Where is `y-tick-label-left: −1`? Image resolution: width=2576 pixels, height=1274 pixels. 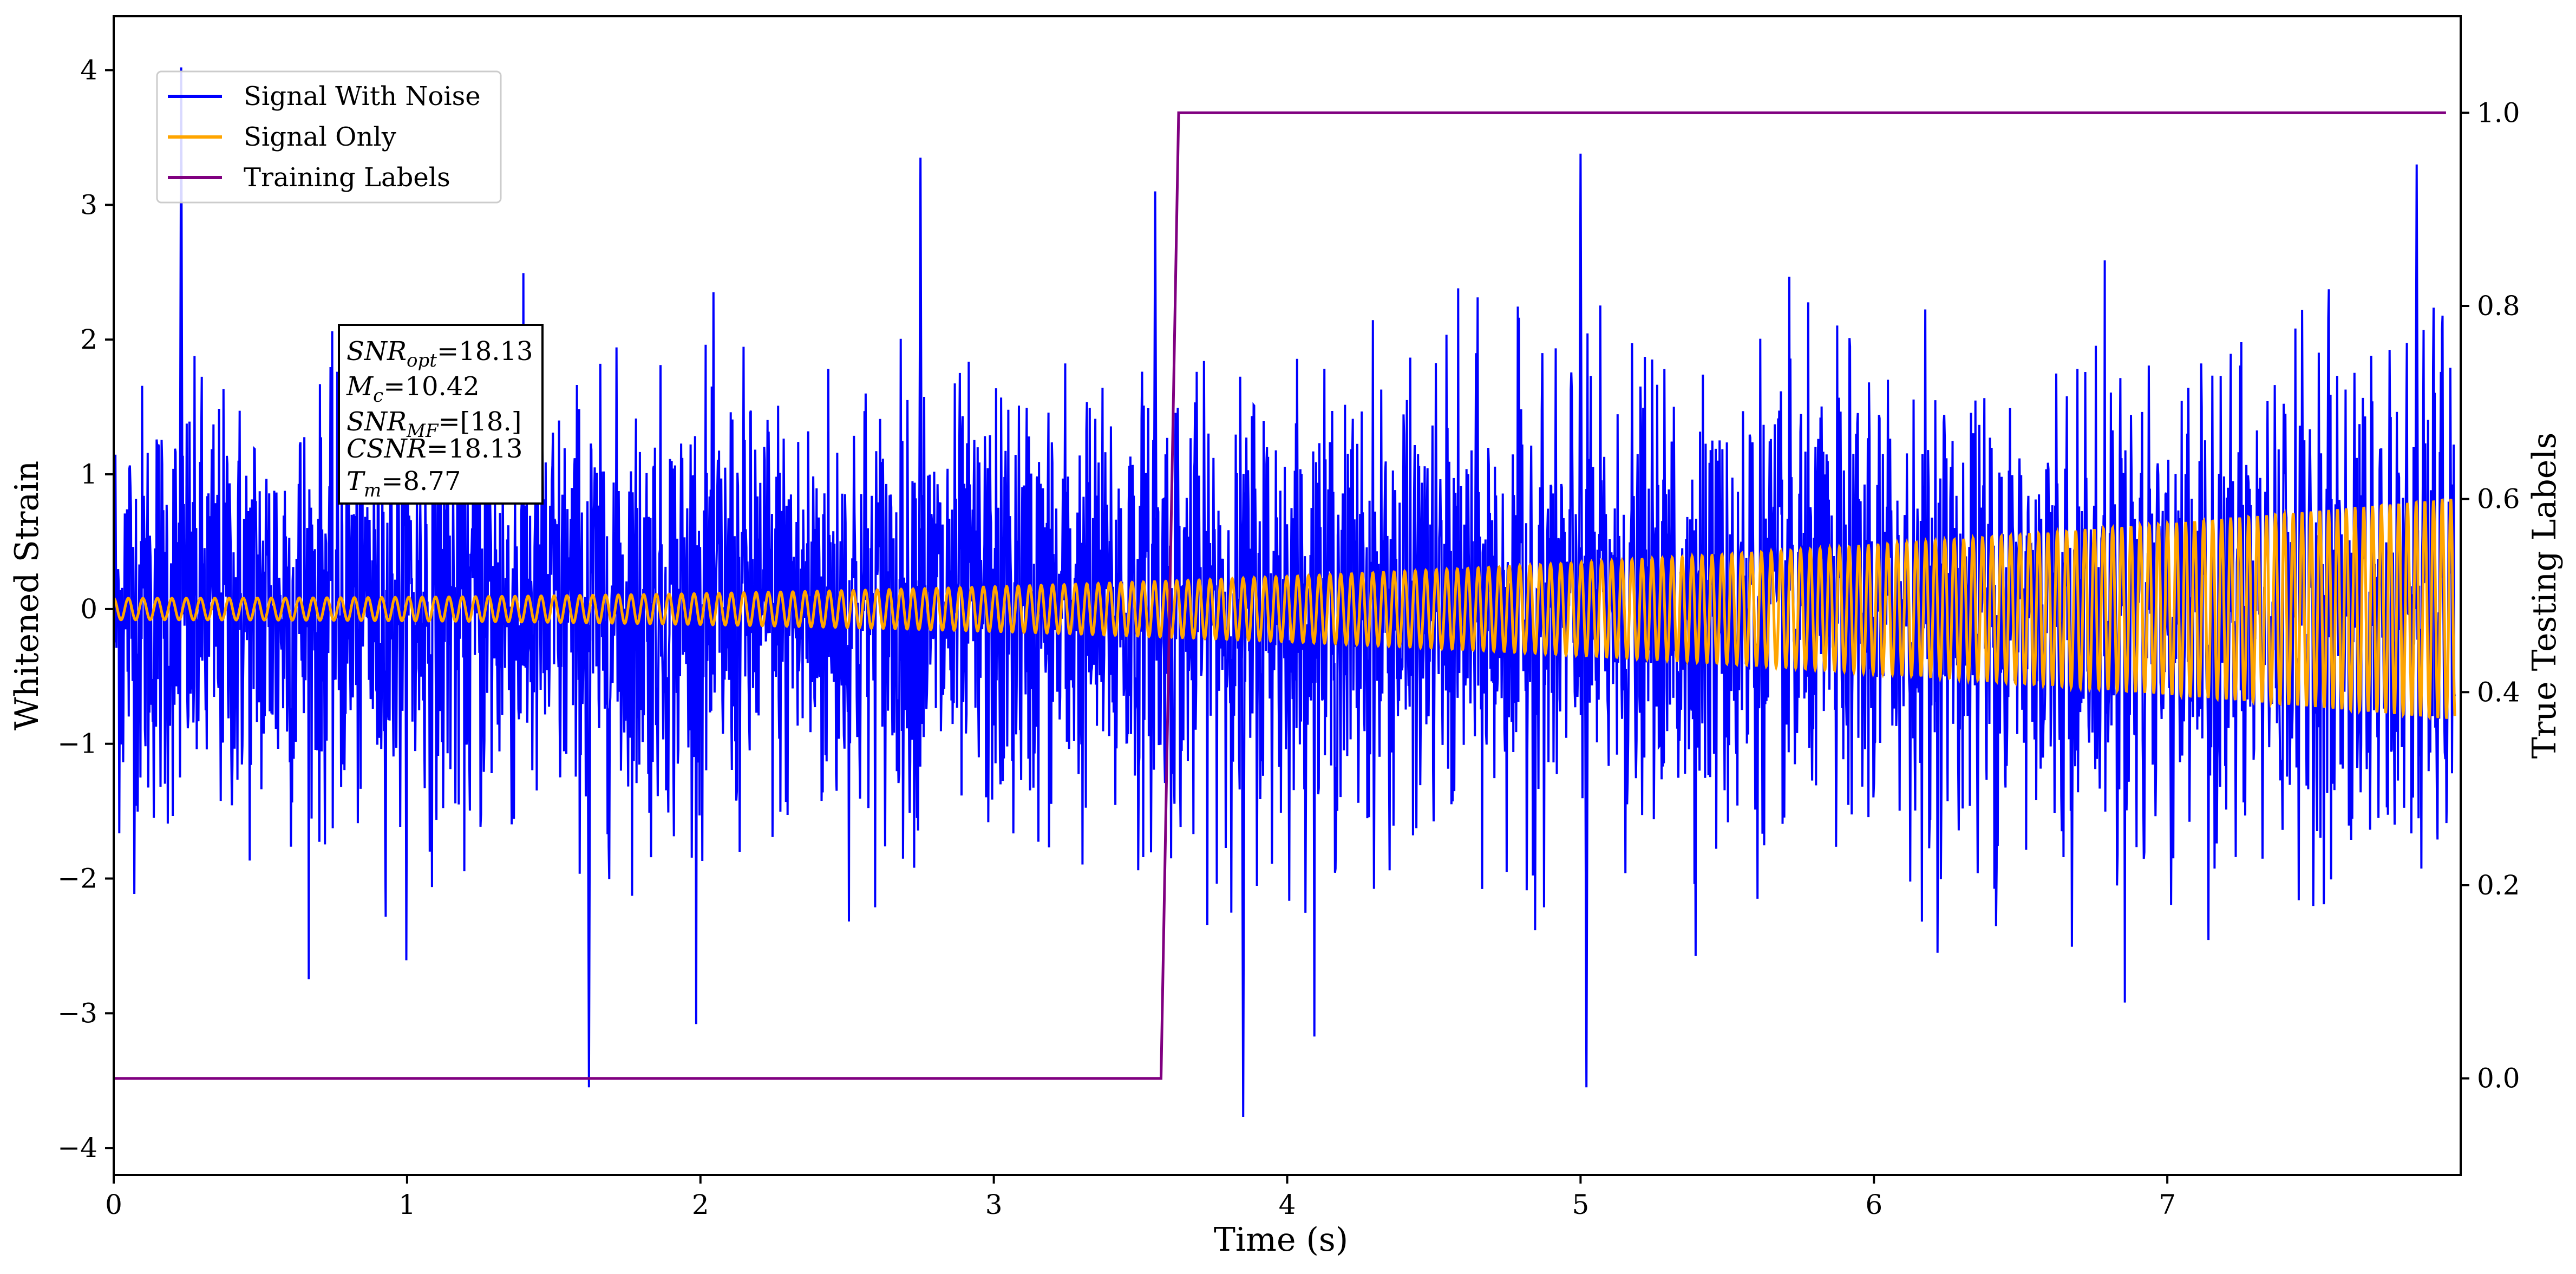 y-tick-label-left: −1 is located at coordinates (77, 744).